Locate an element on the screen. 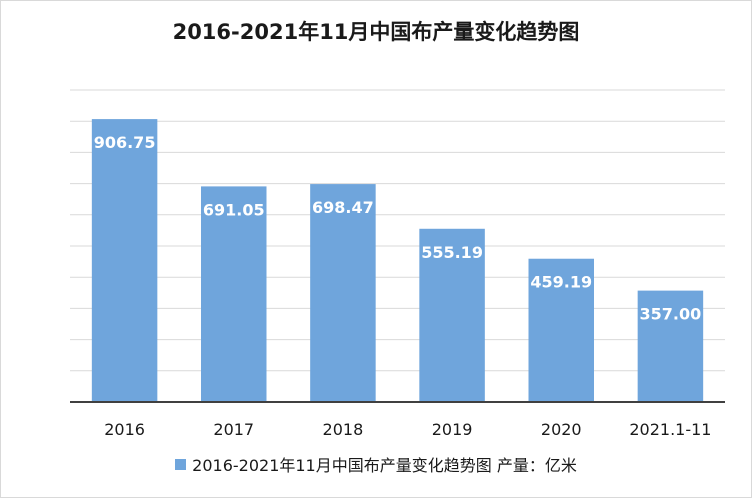 This screenshot has width=752, height=498. bar-2016 is located at coordinates (124, 261).